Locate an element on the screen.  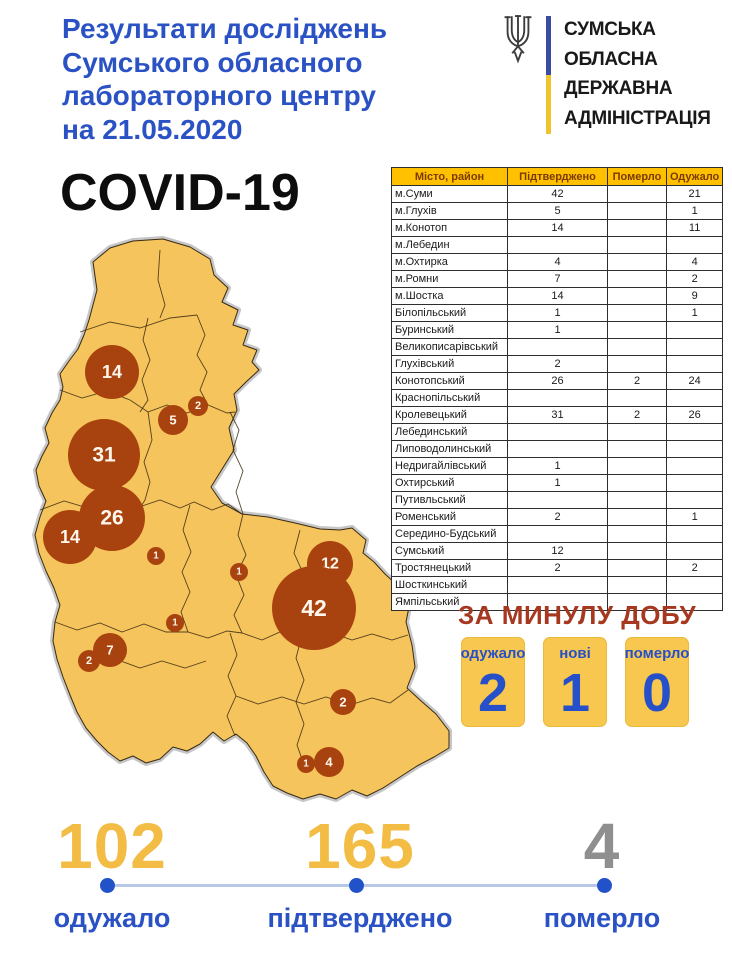
flag-blue-half is located at coordinates (548, 45).